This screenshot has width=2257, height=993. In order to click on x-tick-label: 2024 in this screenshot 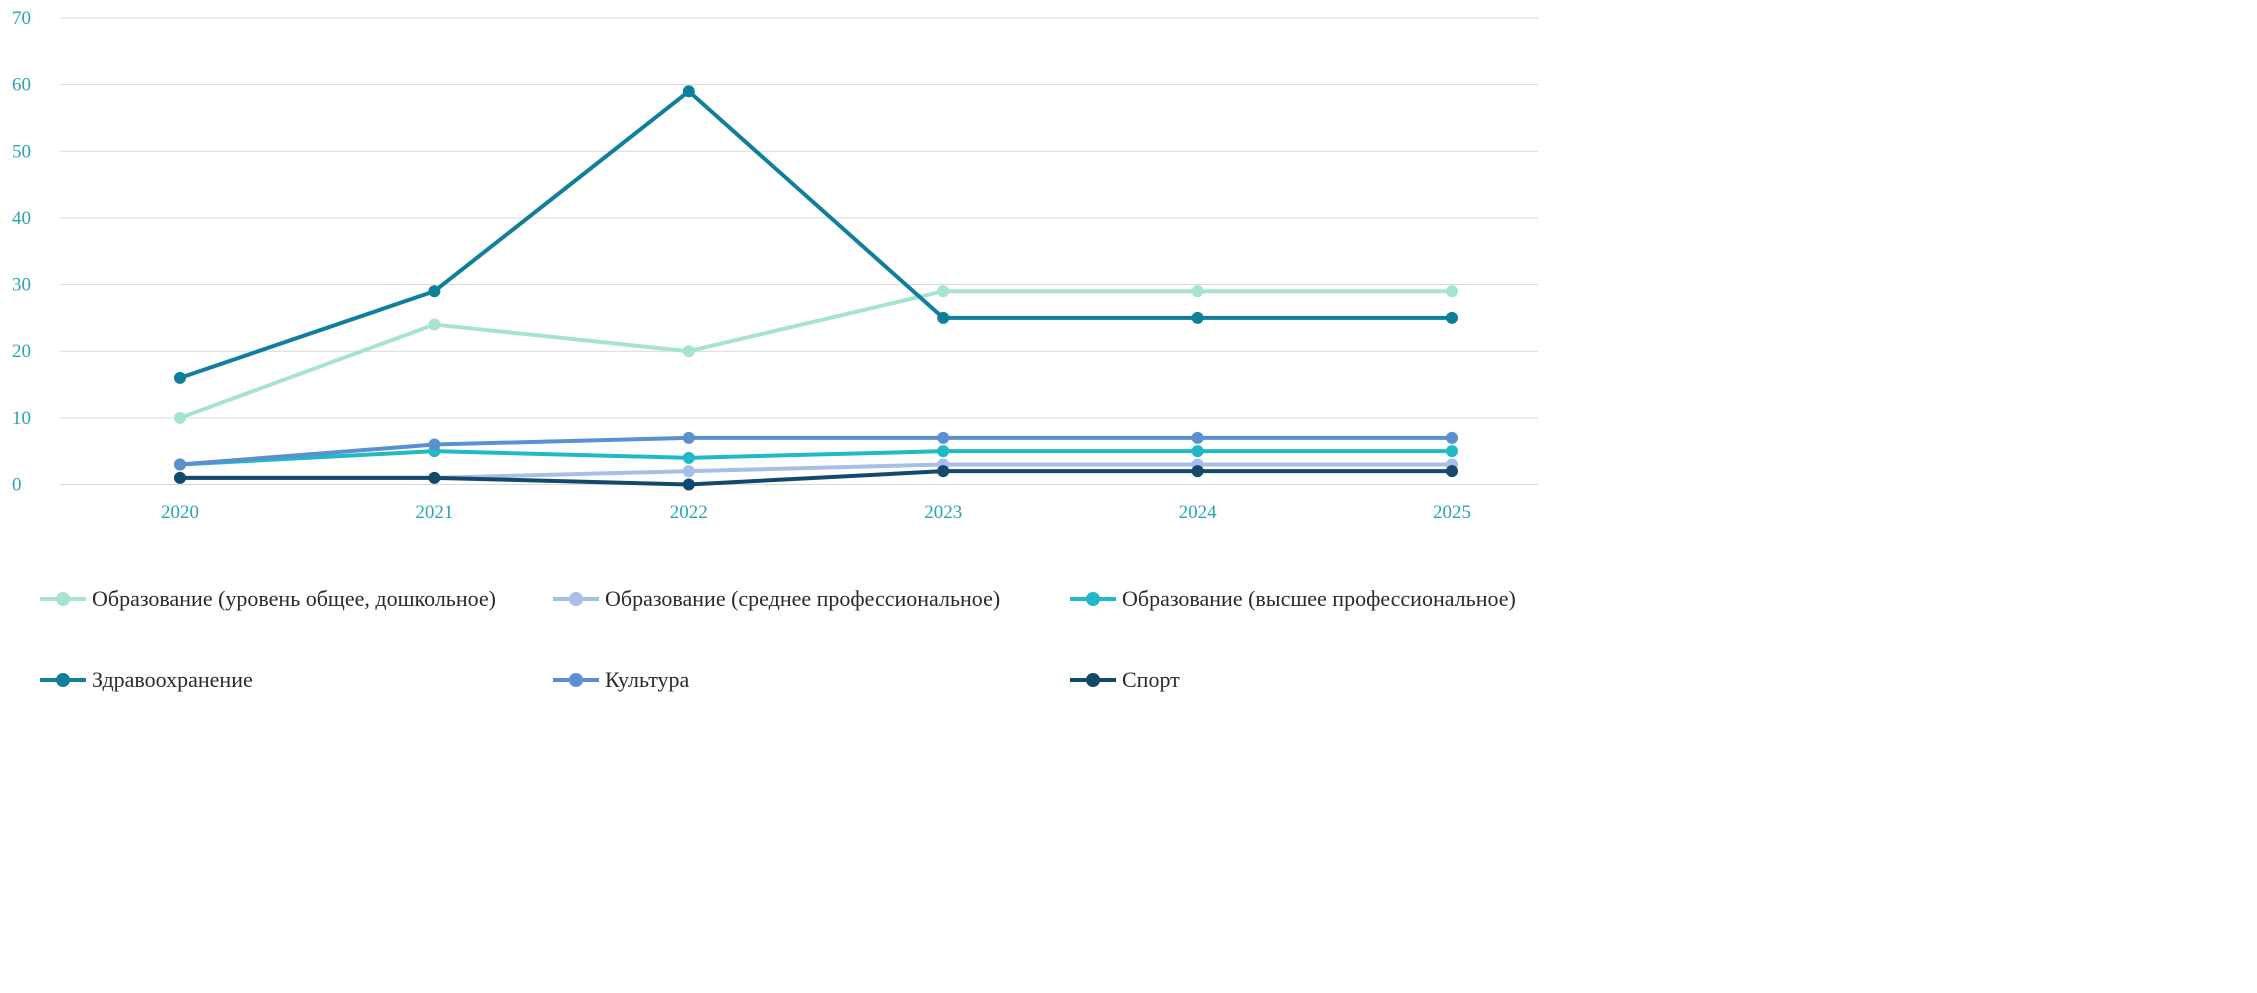, I will do `click(1198, 512)`.